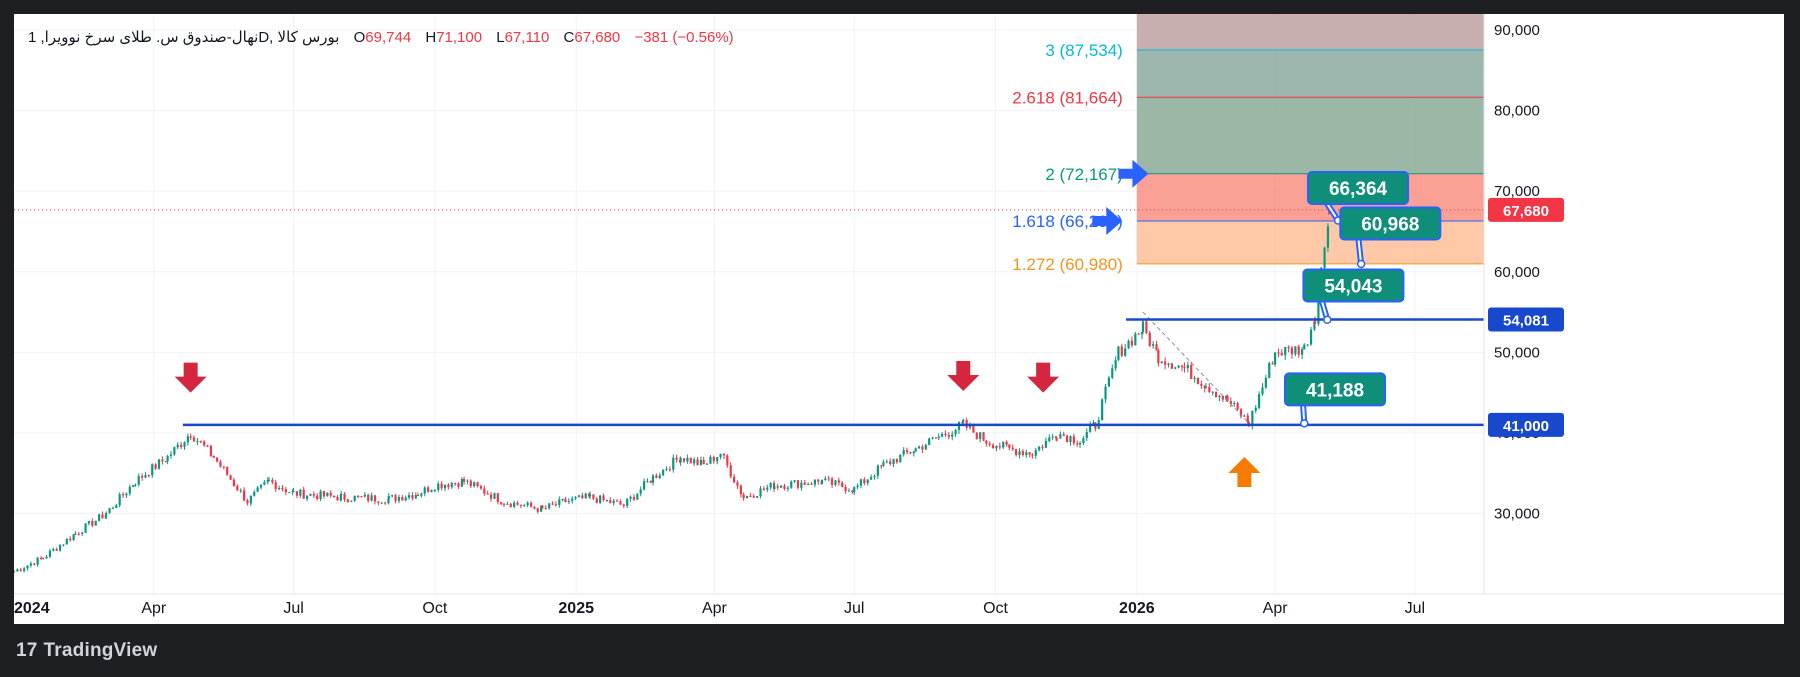 The image size is (1800, 677). Describe the element at coordinates (995, 608) in the screenshot. I see `time-tick-label: Oct` at that location.